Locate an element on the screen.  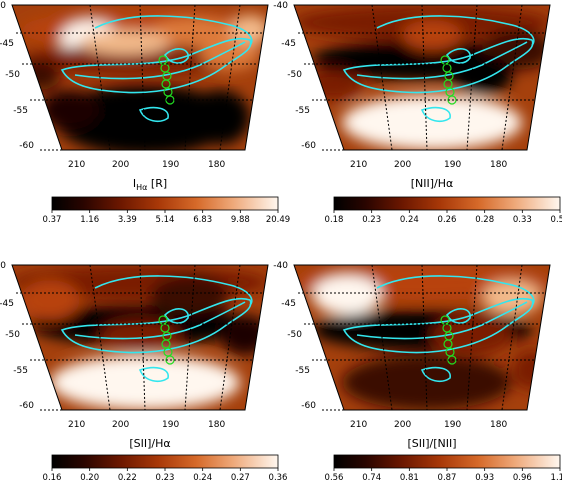
colorbar-tick-label: 0.96 is located at coordinates (522, 478).